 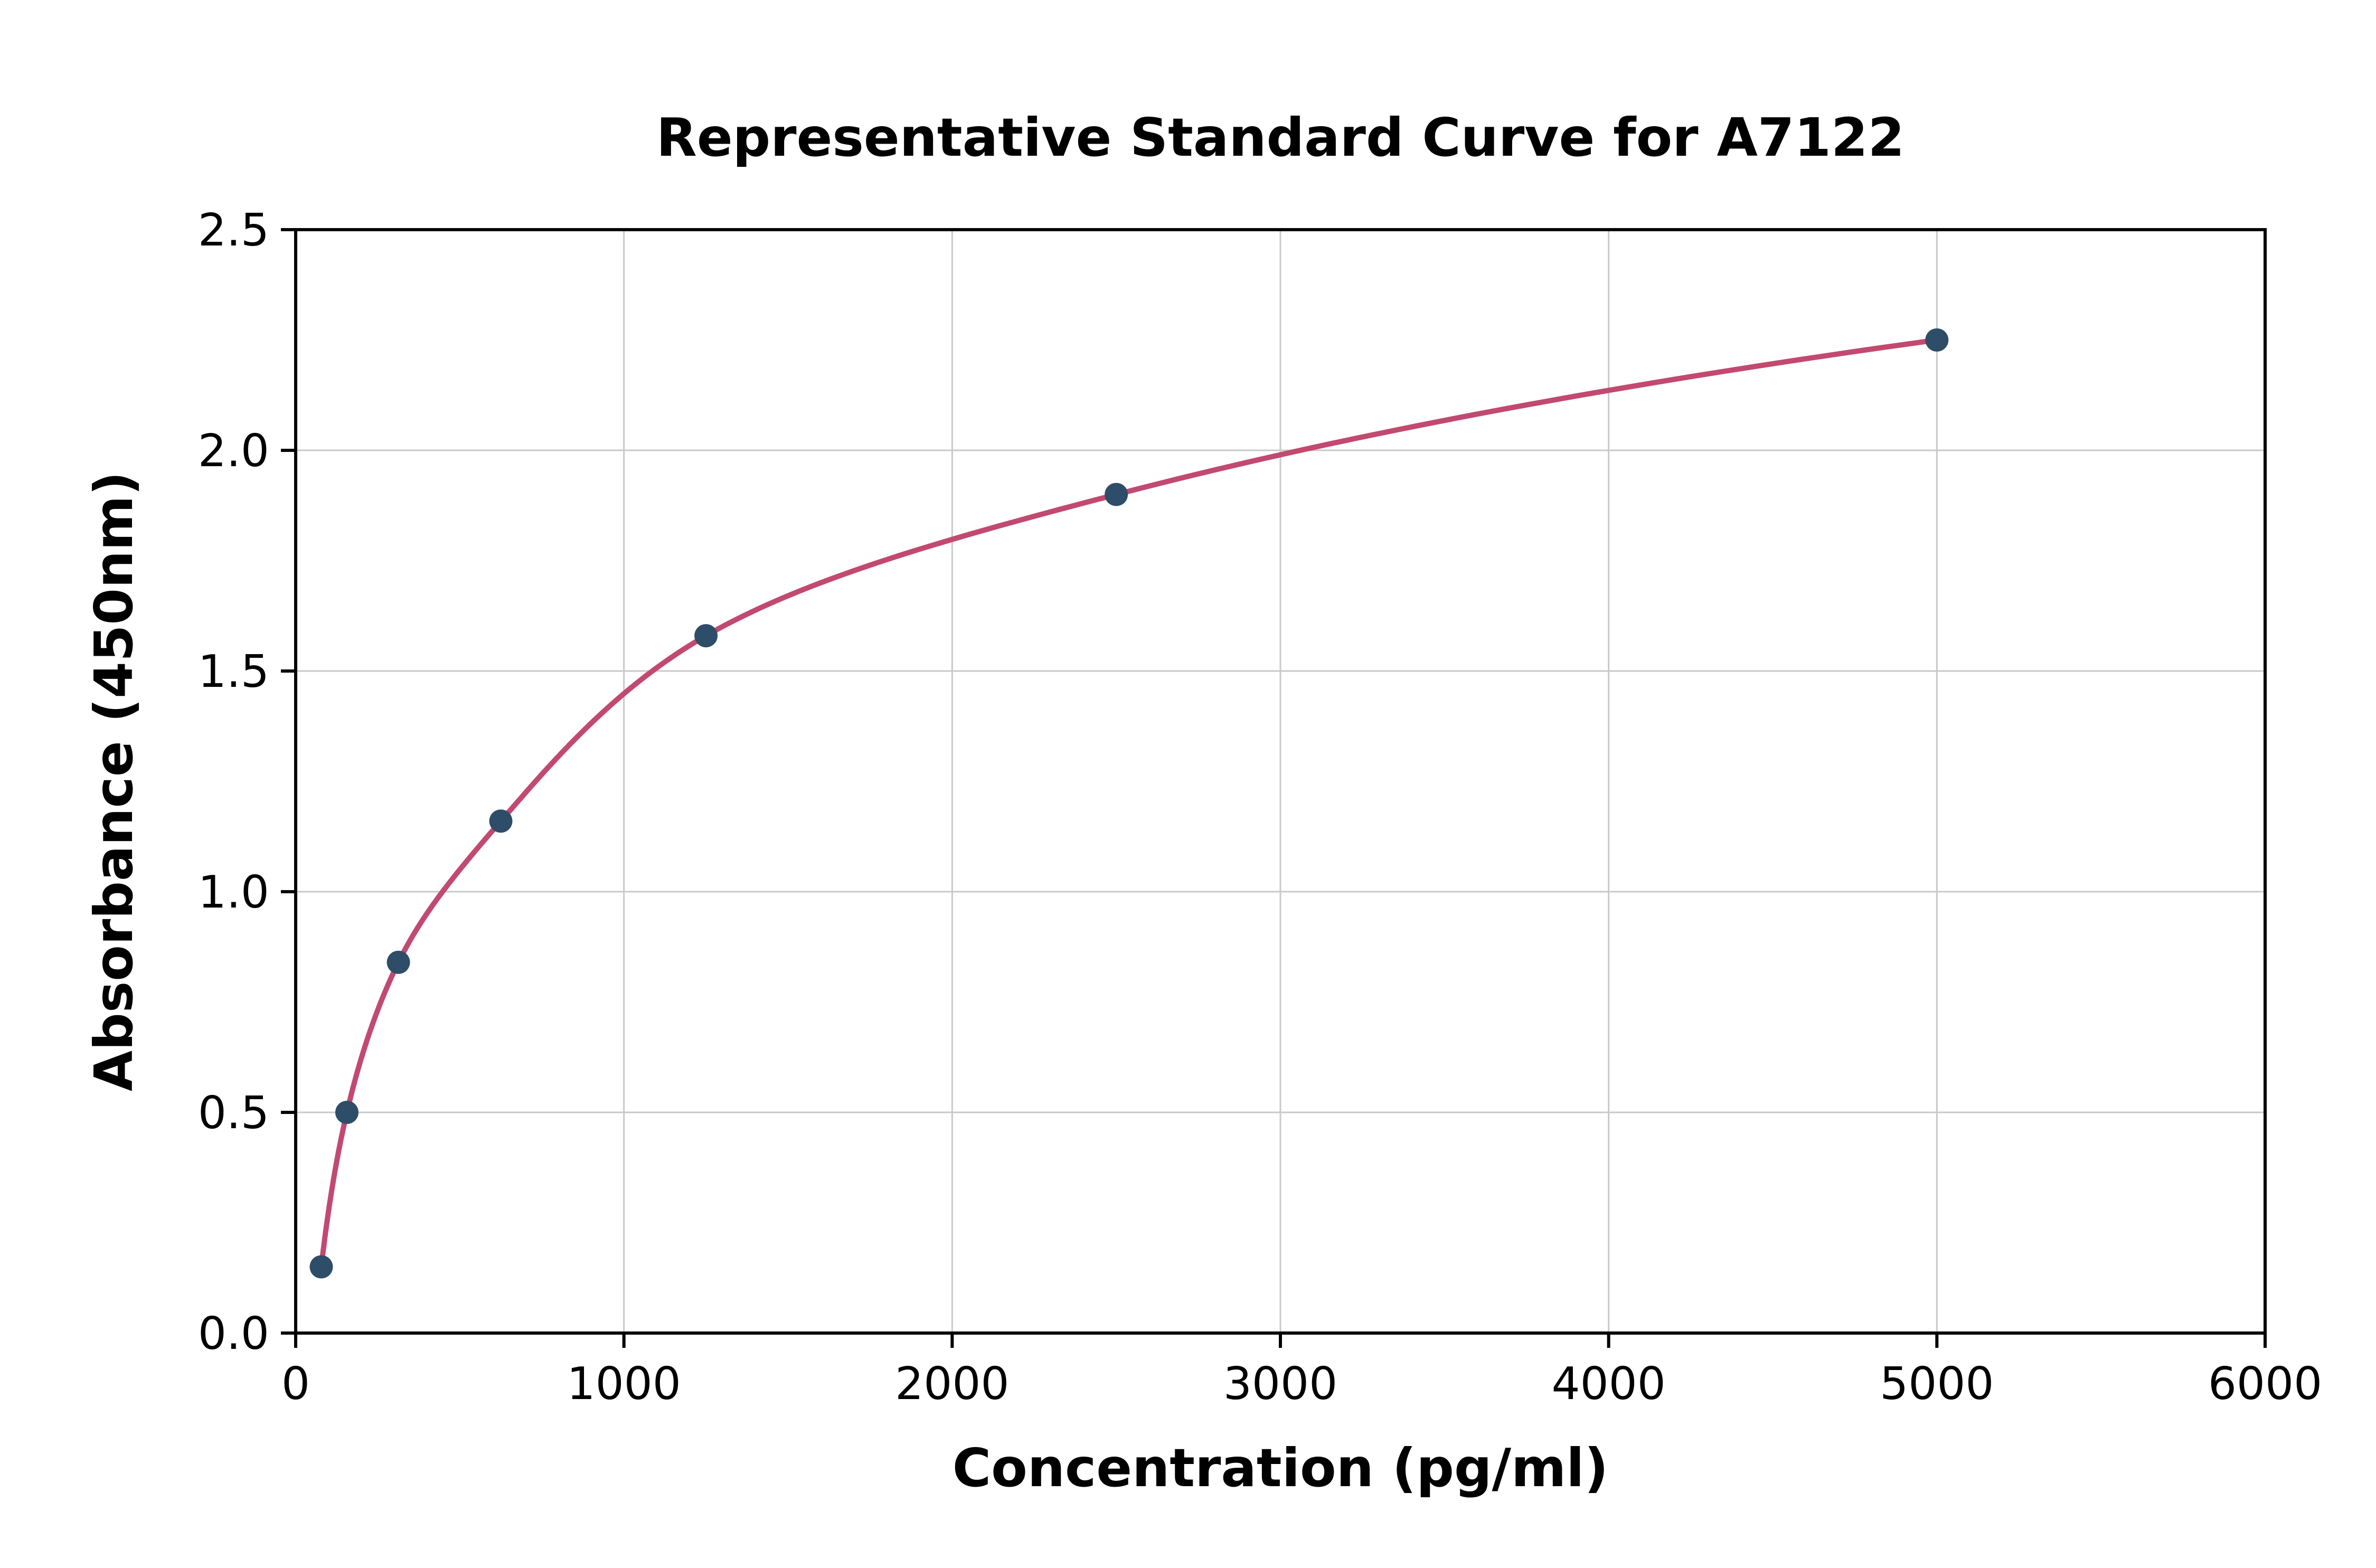 I want to click on svg-text: 0.5, so click(x=234, y=1113).